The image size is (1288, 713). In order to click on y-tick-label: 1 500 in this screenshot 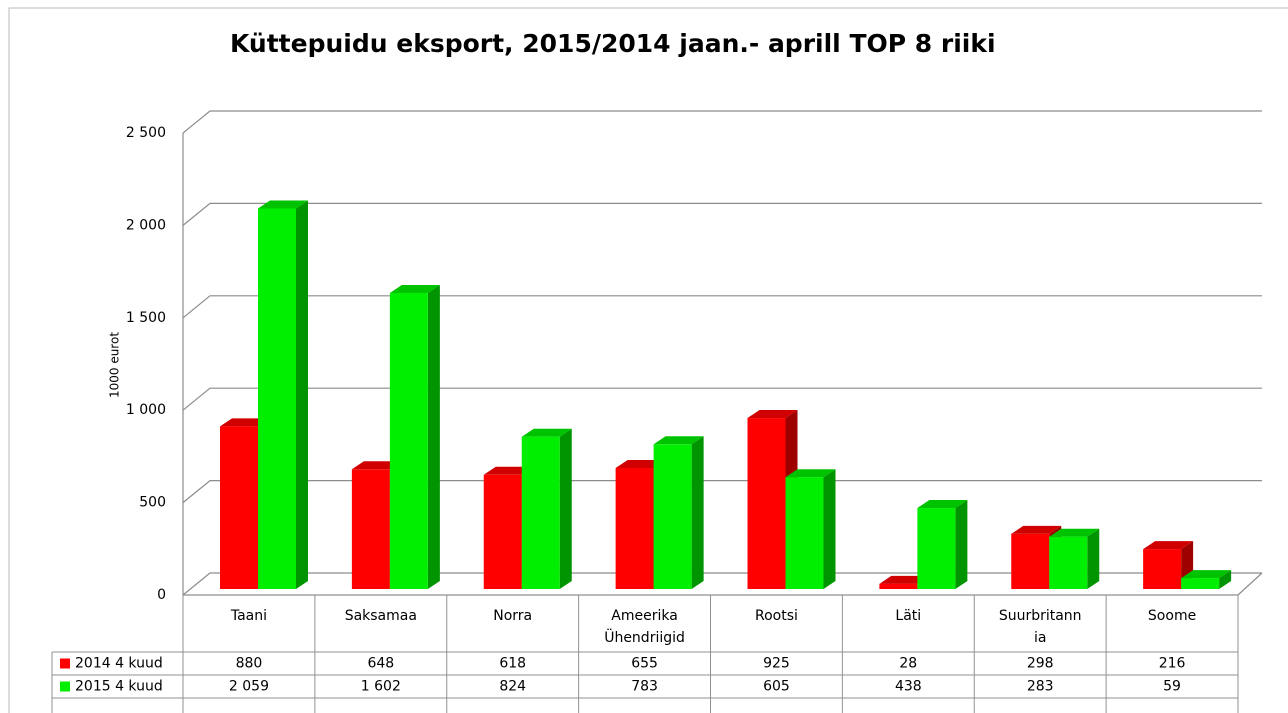, I will do `click(146, 318)`.